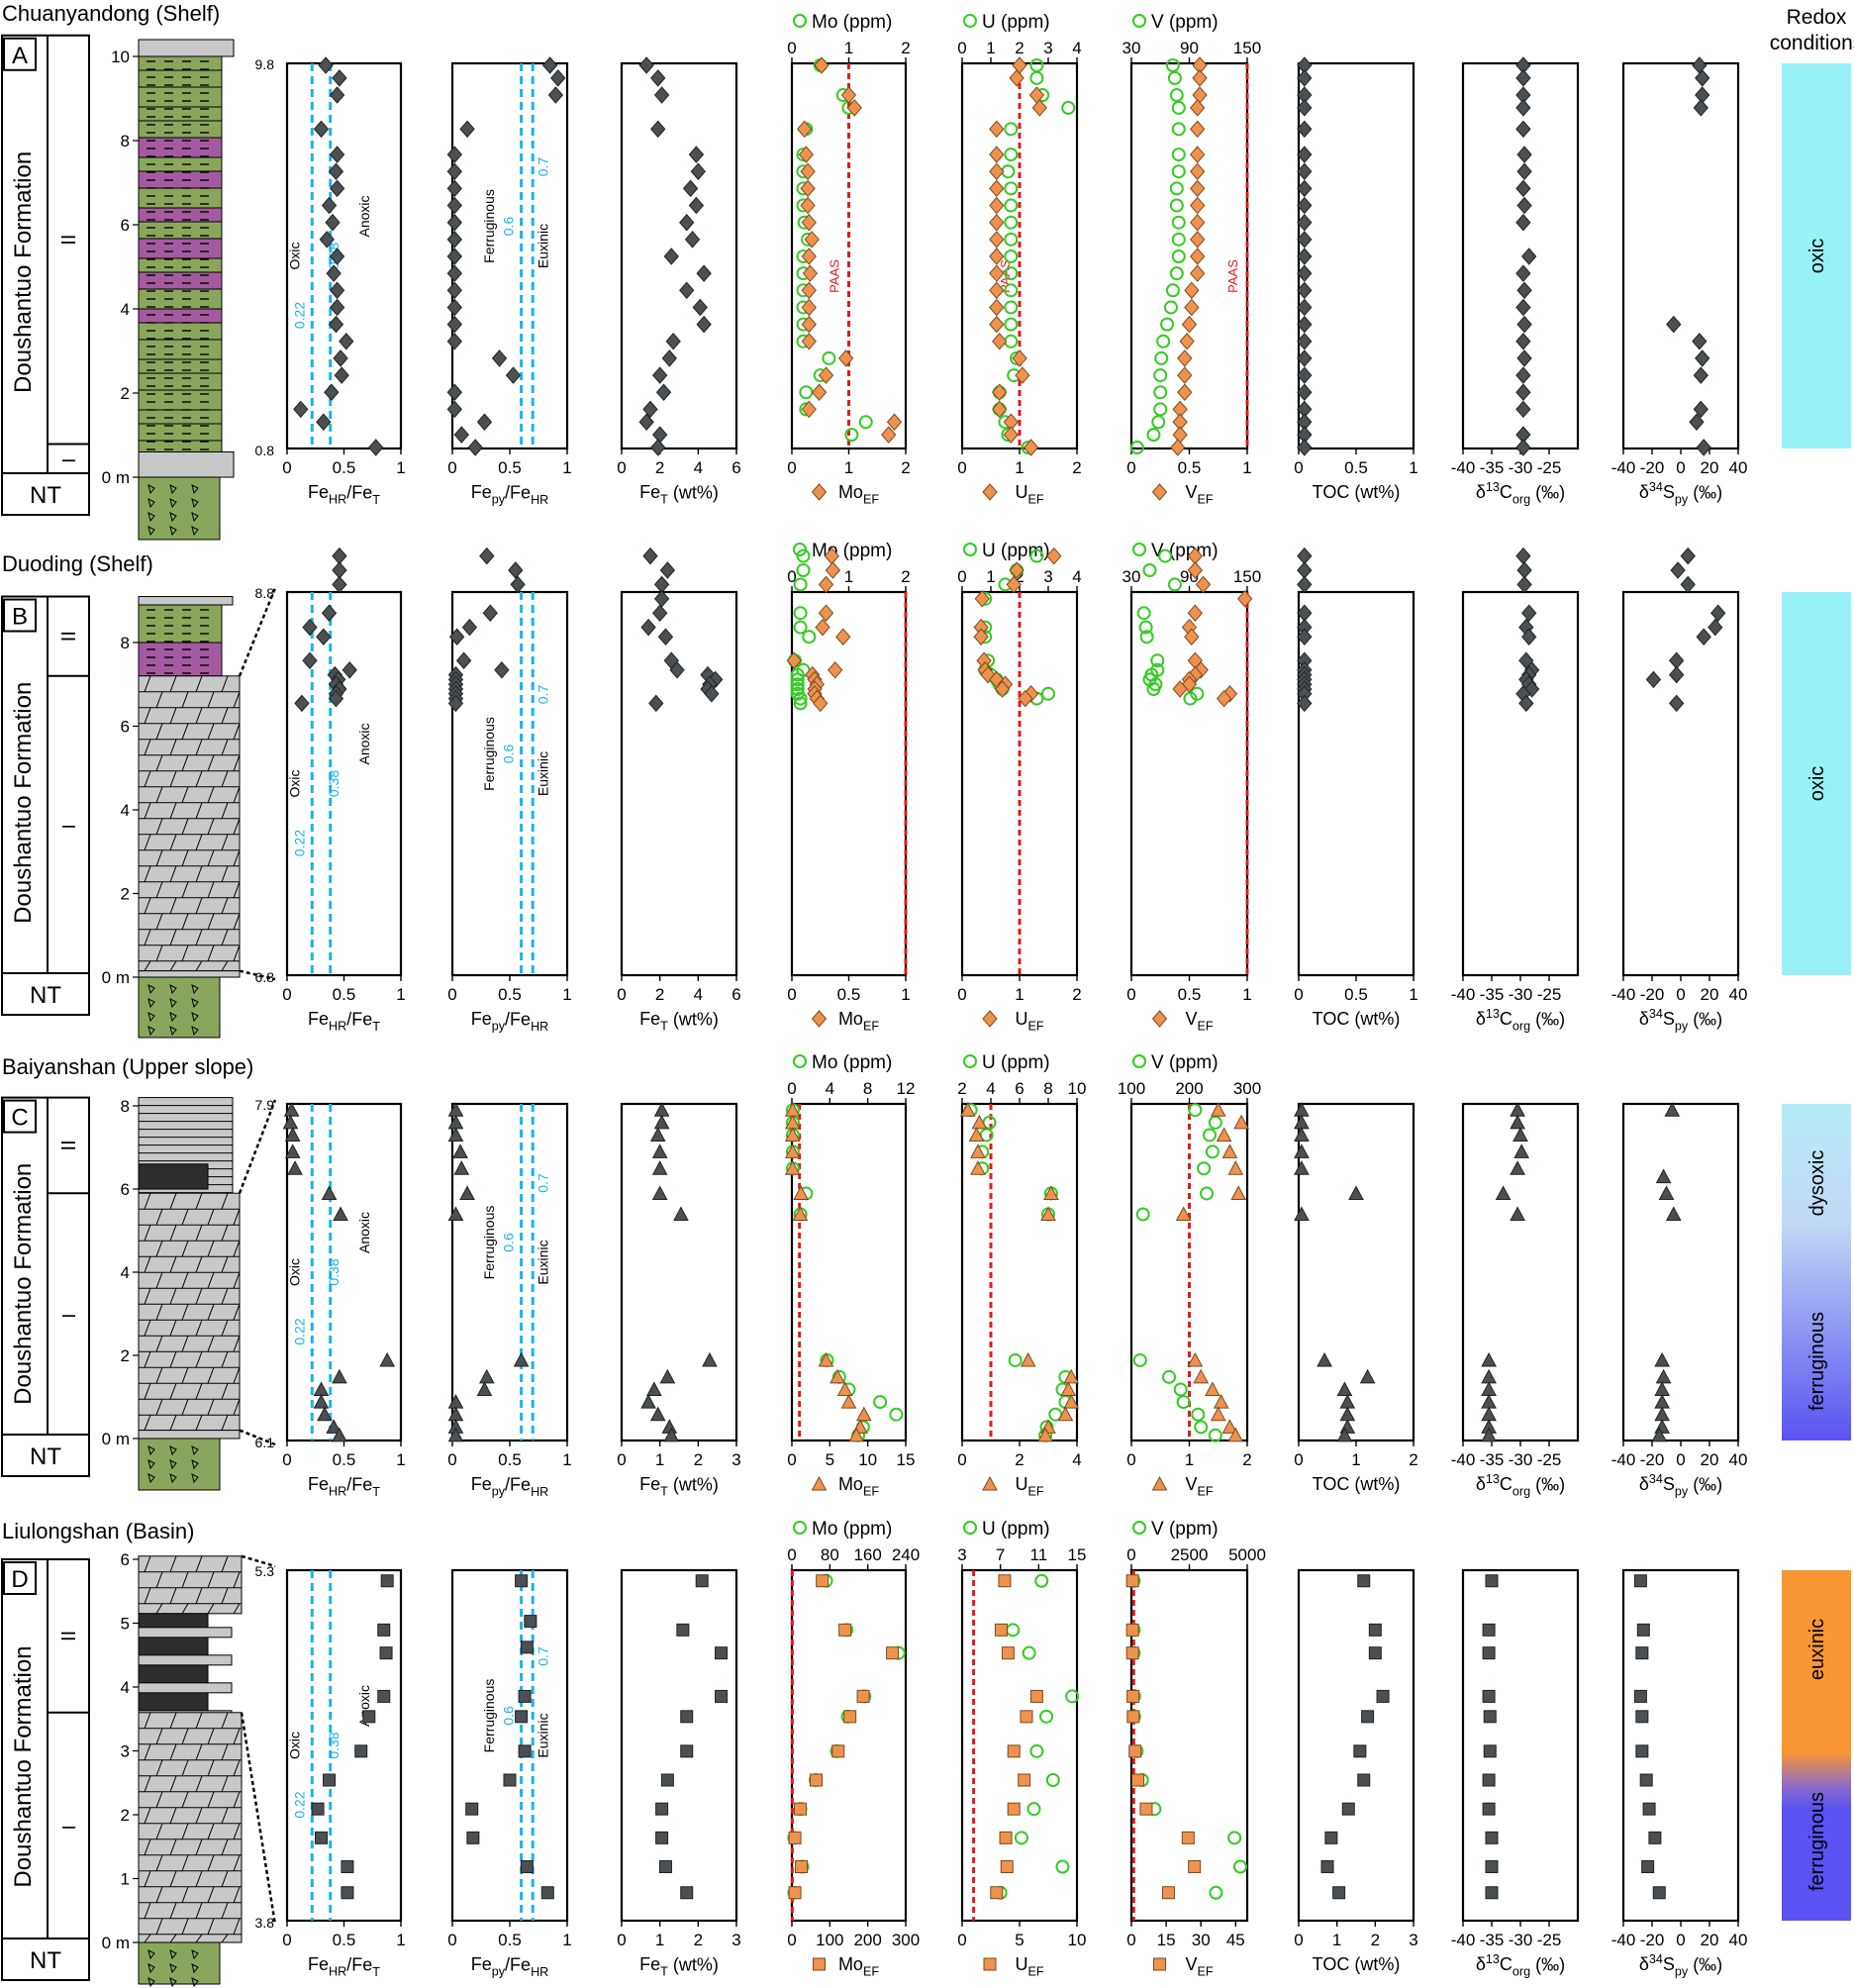 This screenshot has height=1988, width=1854. What do you see at coordinates (1817, 1841) in the screenshot?
I see `redox-label-ferruginous: ferruginous` at bounding box center [1817, 1841].